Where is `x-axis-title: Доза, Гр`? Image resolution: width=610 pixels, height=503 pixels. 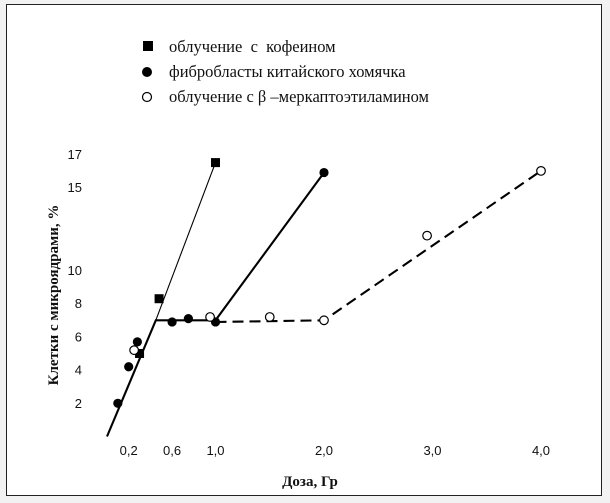
x-axis-title: Доза, Гр is located at coordinates (310, 482).